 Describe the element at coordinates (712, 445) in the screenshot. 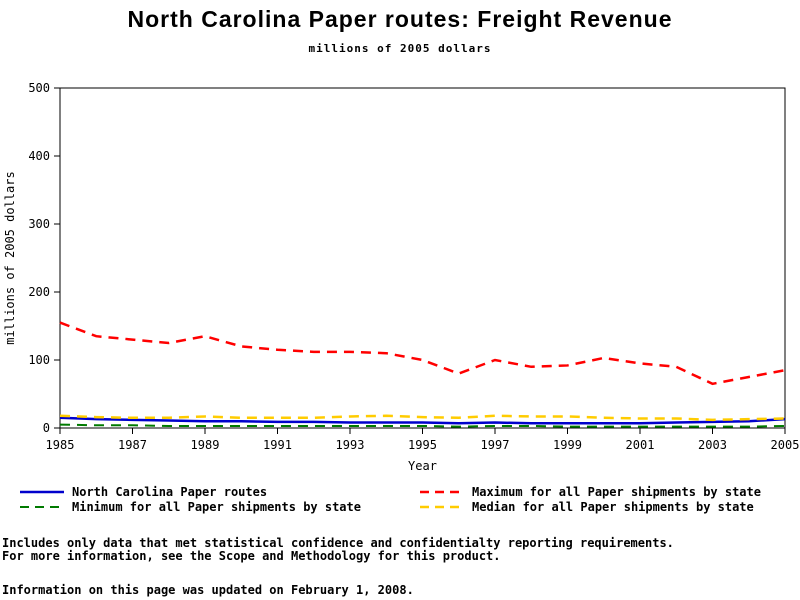

I see `x-tick-label: 2003` at that location.